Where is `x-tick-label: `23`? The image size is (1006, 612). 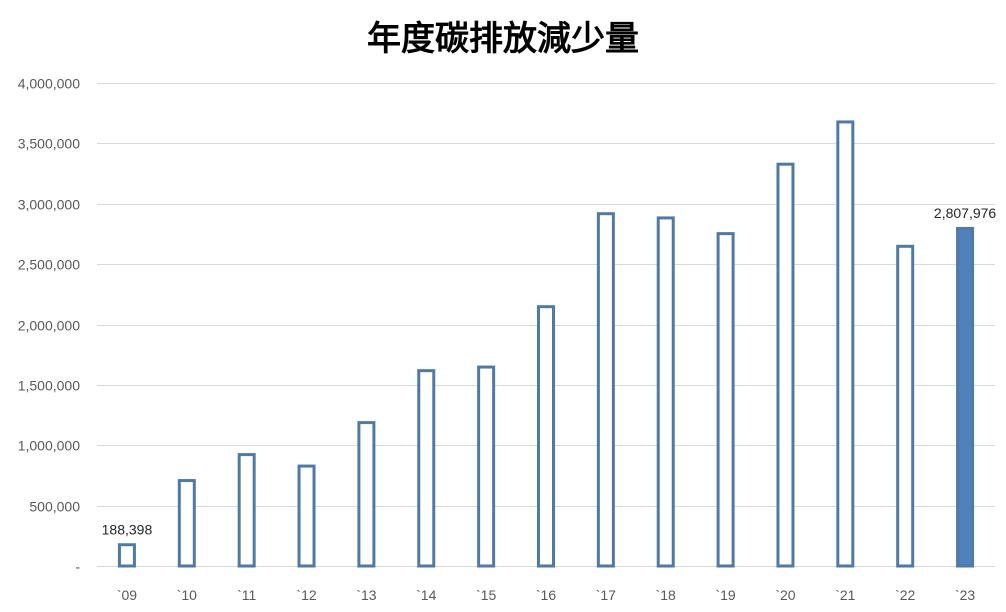 x-tick-label: `23 is located at coordinates (965, 595).